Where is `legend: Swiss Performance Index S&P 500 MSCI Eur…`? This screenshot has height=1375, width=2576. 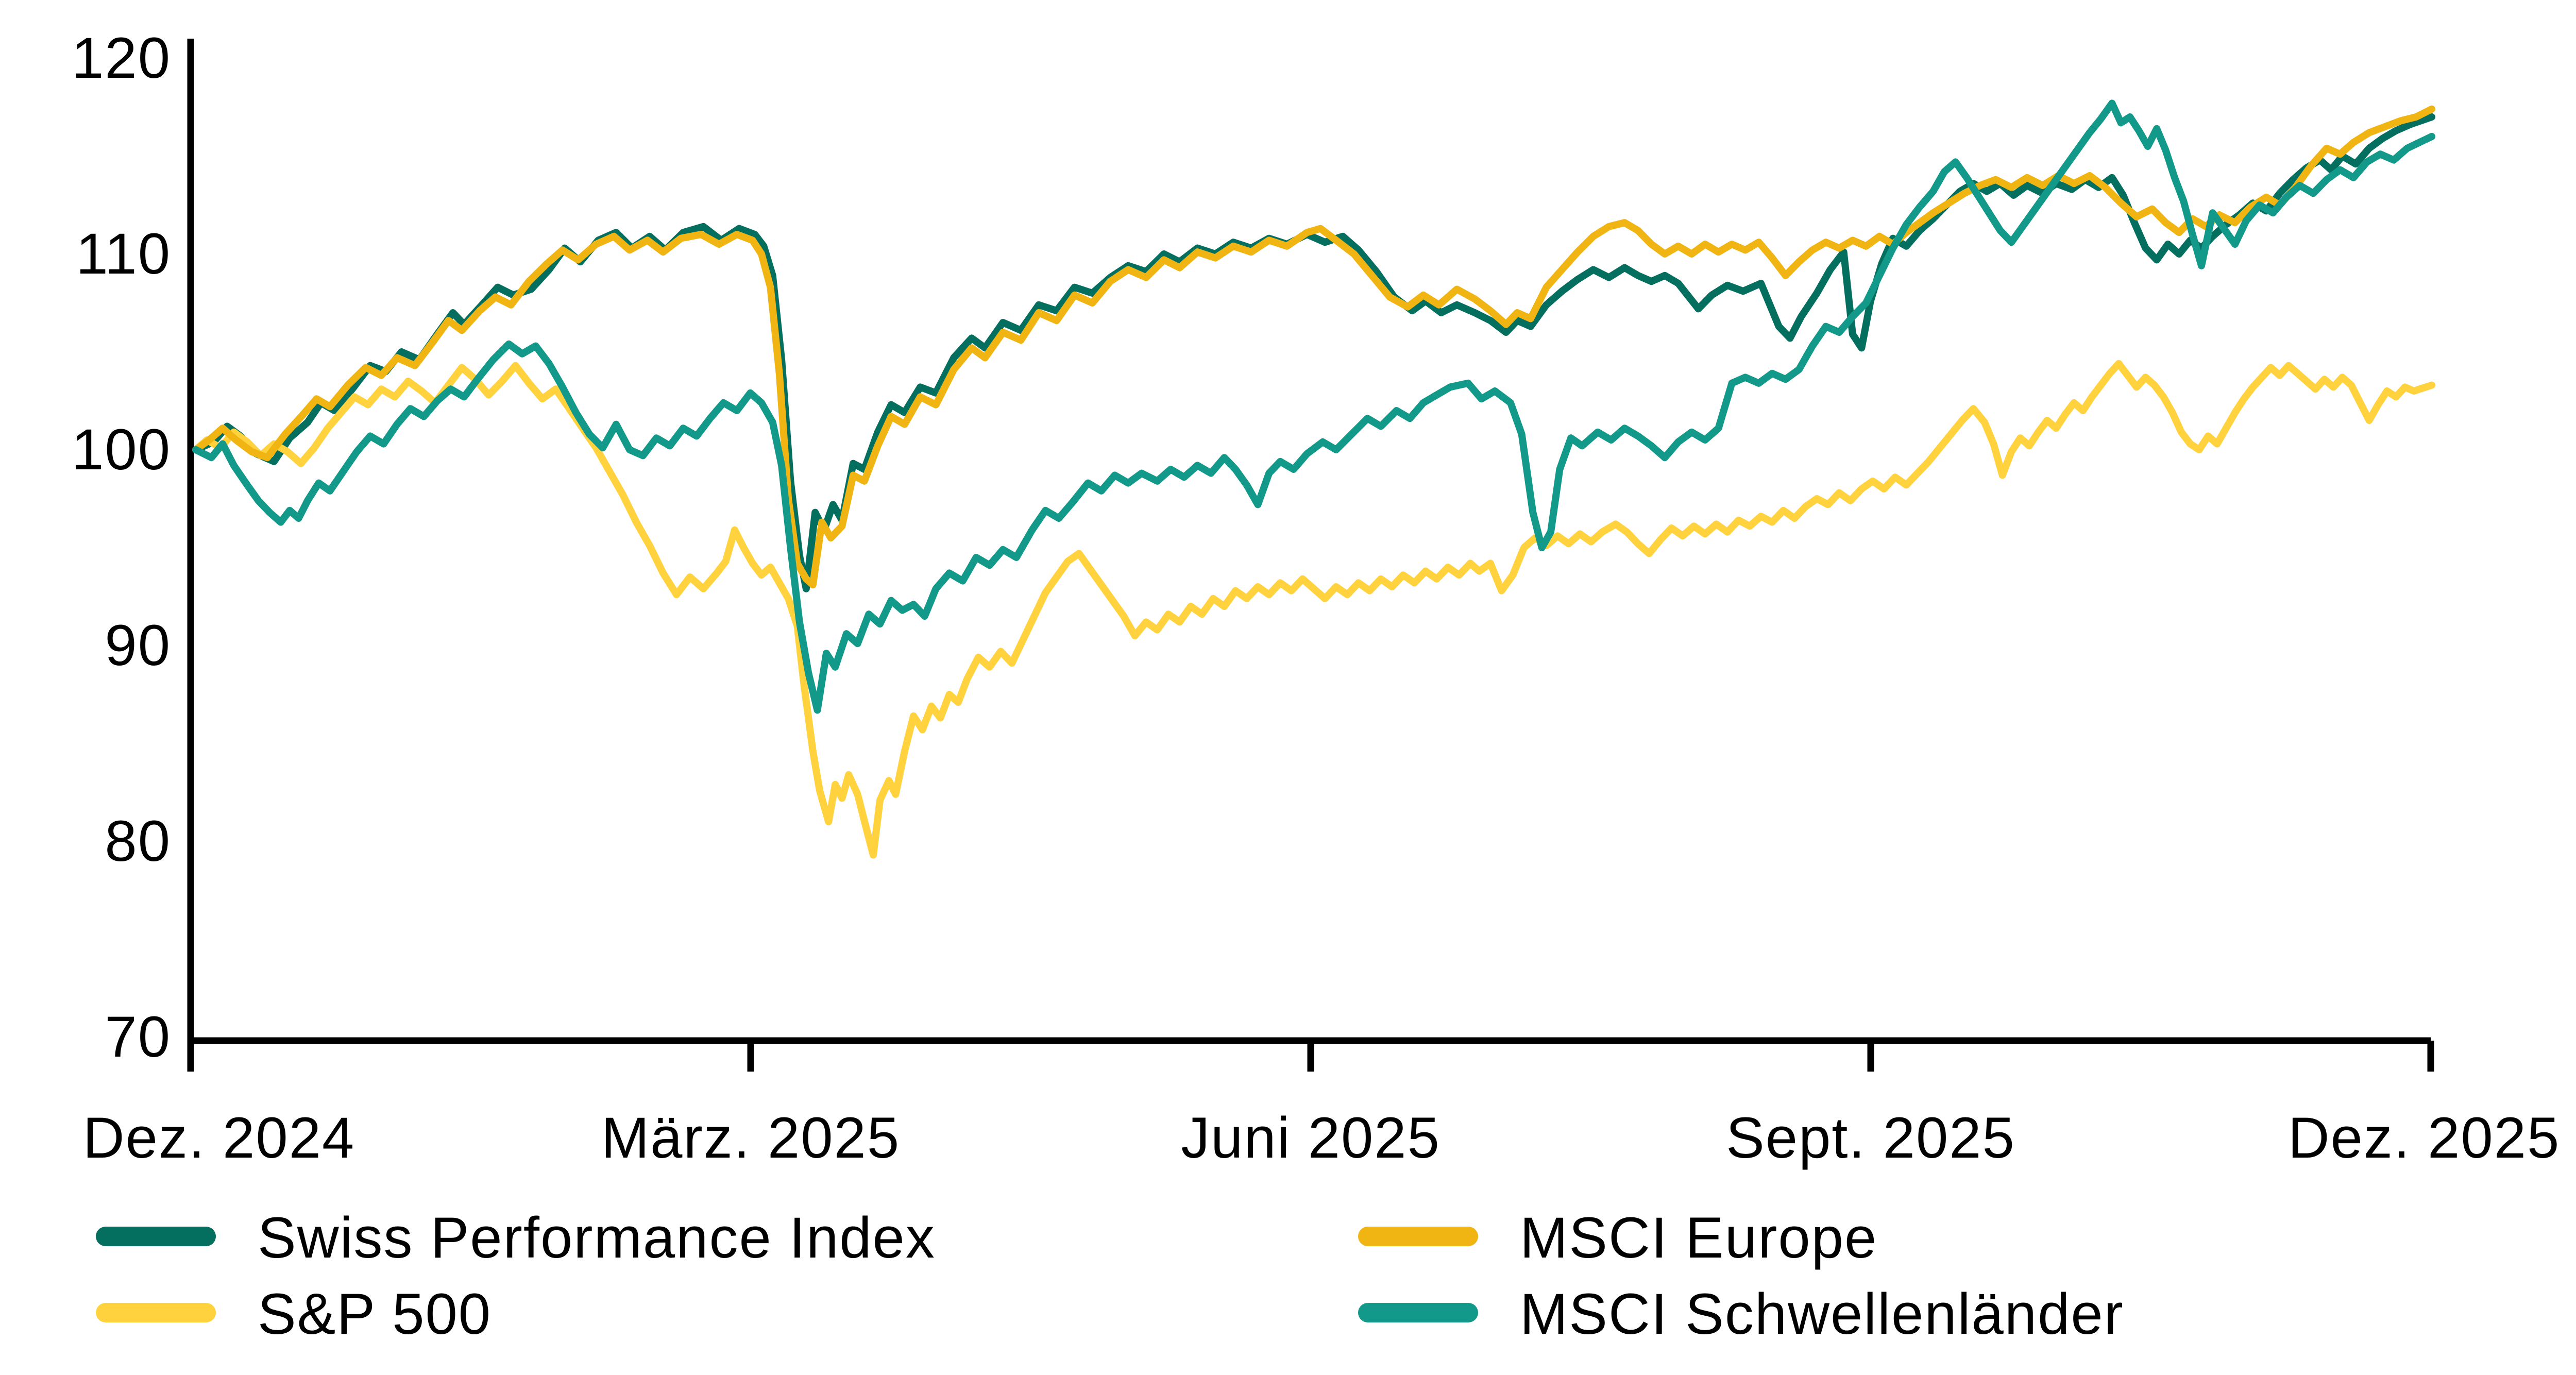
legend: Swiss Performance Index S&P 500 MSCI Eur… is located at coordinates (1110, 1276).